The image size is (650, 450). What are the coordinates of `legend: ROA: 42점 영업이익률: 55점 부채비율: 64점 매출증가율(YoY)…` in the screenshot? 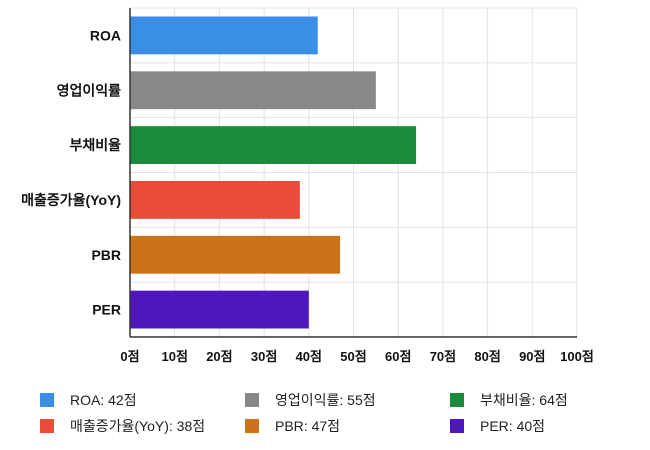 It's located at (340, 413).